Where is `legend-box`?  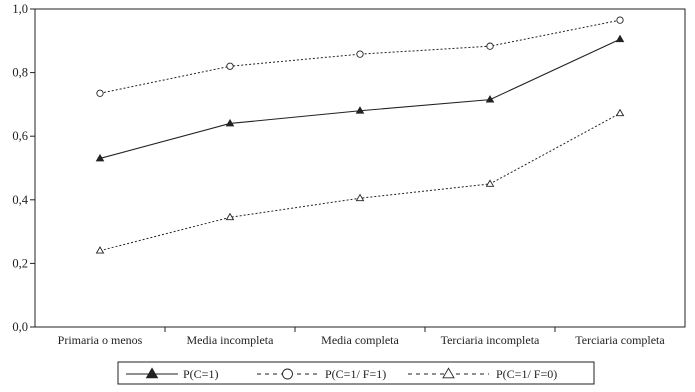
legend-box is located at coordinates (356, 373).